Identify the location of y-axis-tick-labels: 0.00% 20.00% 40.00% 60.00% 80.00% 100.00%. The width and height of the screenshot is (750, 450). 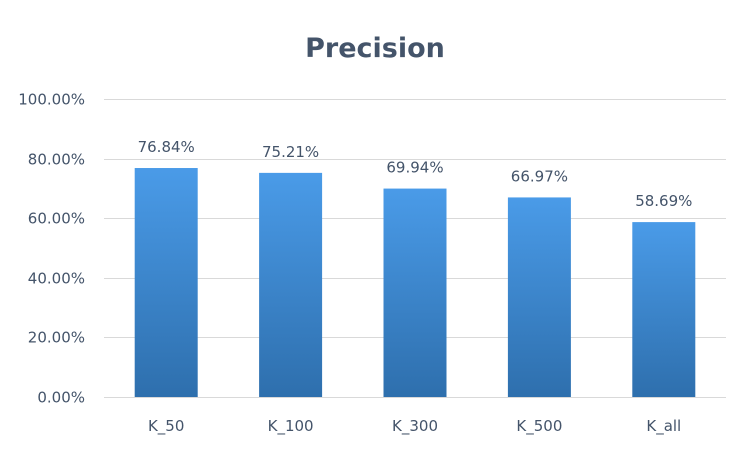
(51, 249).